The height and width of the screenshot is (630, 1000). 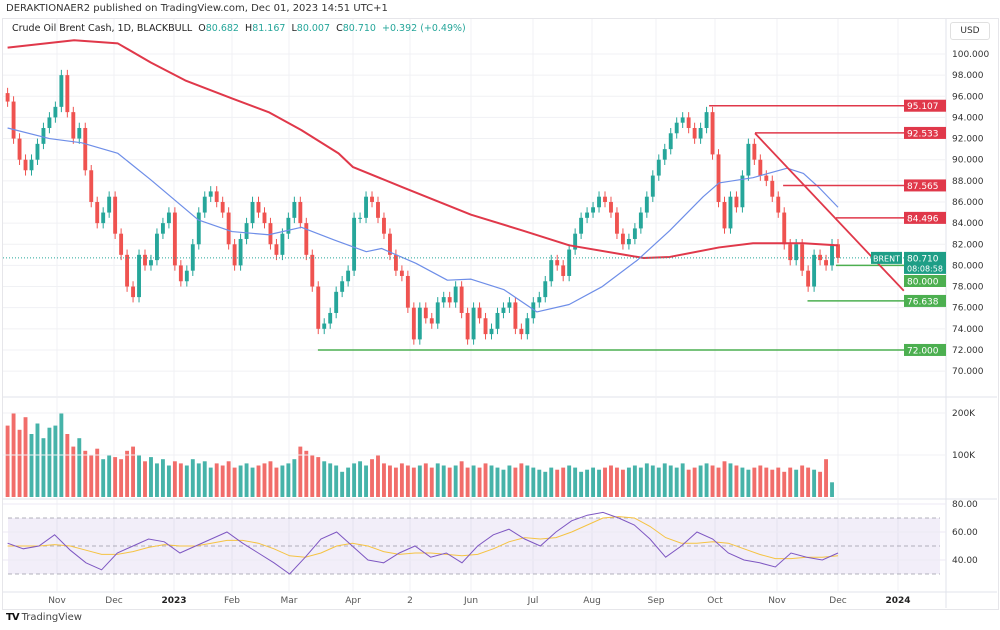 What do you see at coordinates (829, 212) in the screenshot?
I see `trendline` at bounding box center [829, 212].